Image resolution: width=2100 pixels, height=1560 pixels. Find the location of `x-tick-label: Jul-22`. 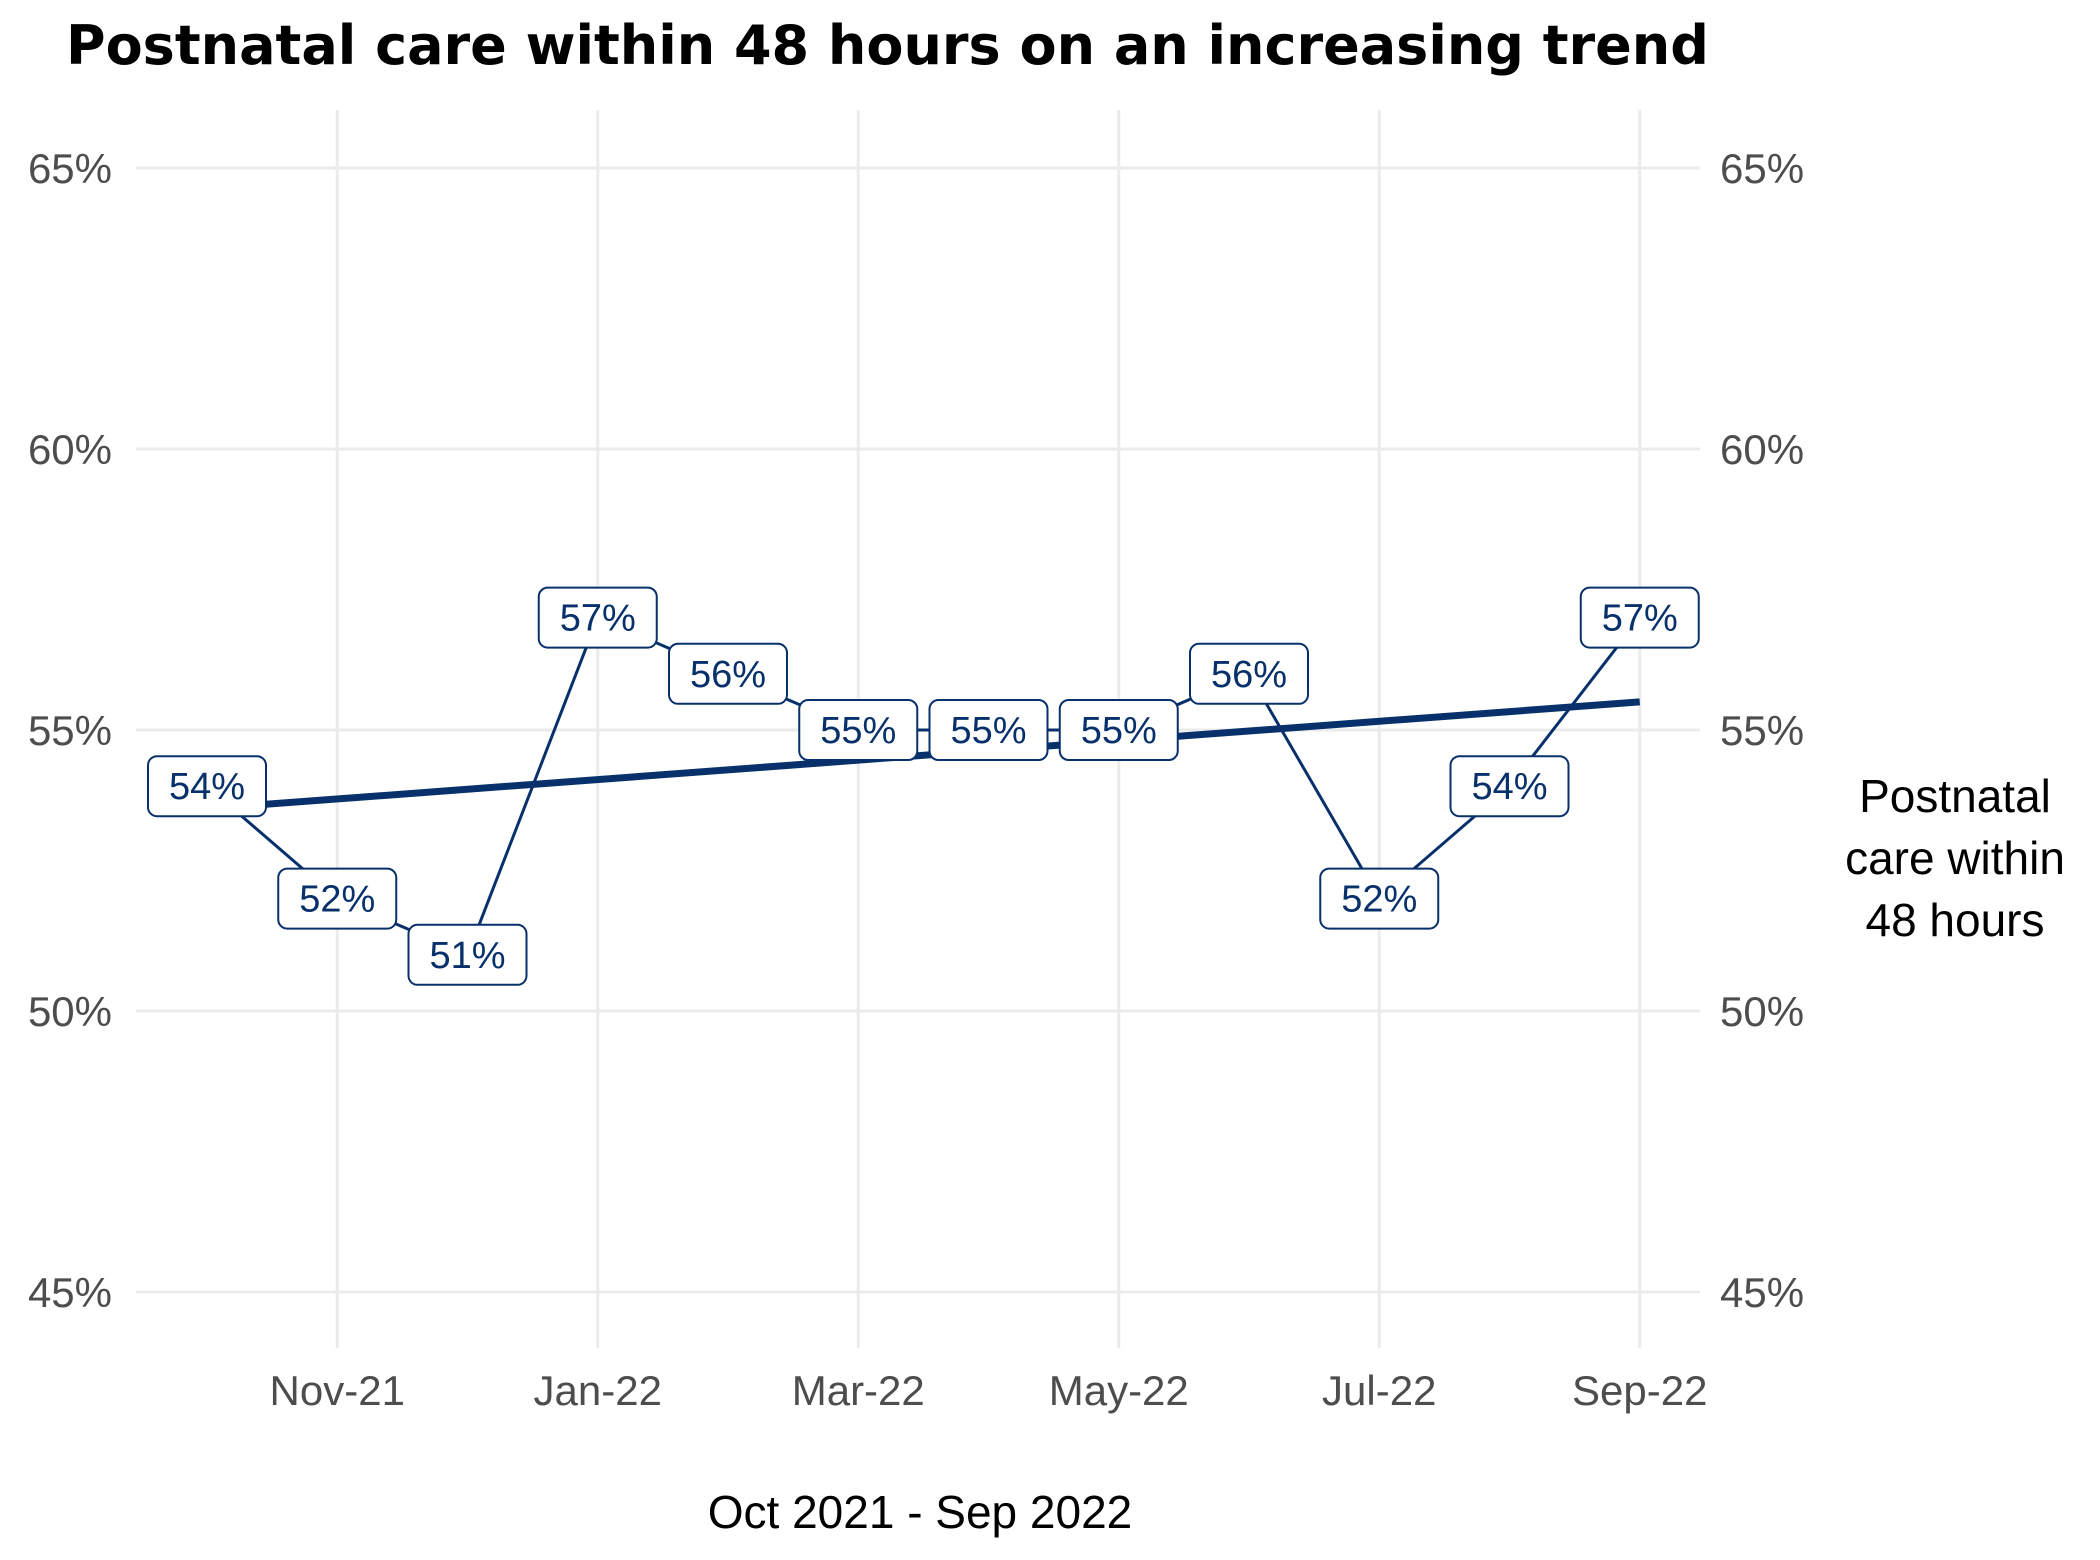

x-tick-label: Jul-22 is located at coordinates (1379, 1390).